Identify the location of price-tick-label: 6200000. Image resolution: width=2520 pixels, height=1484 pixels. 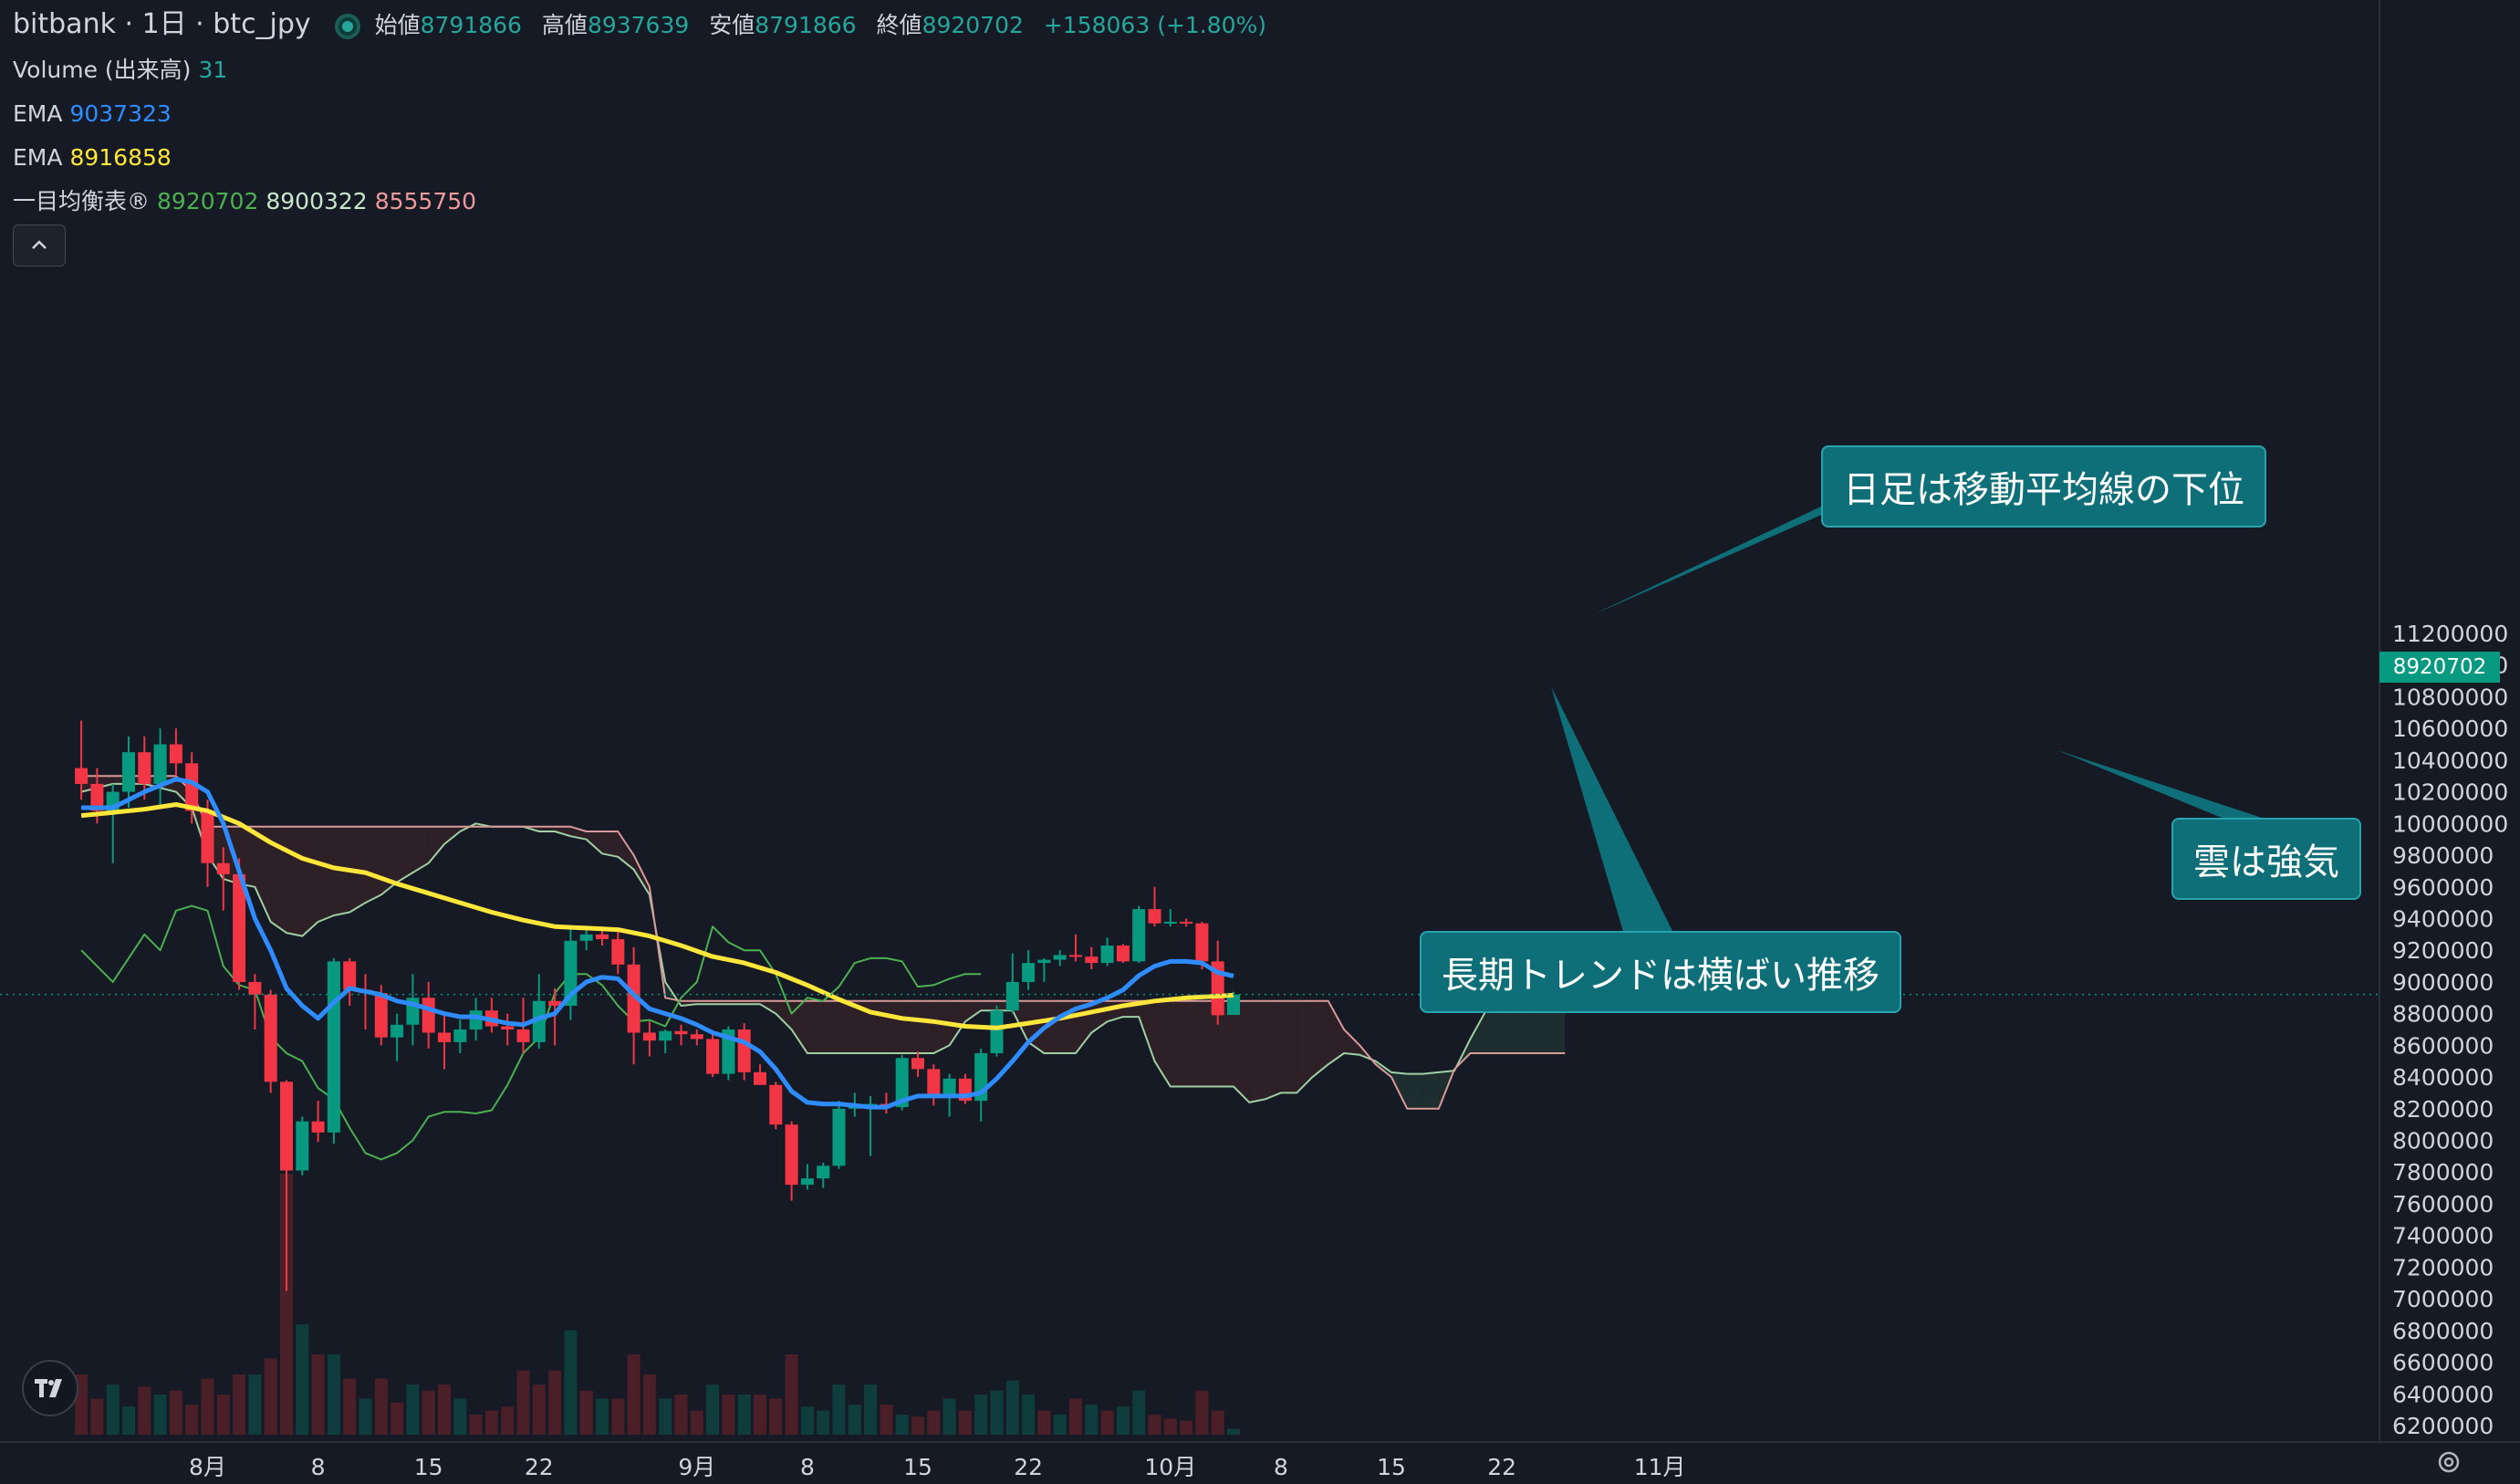
(2443, 1426).